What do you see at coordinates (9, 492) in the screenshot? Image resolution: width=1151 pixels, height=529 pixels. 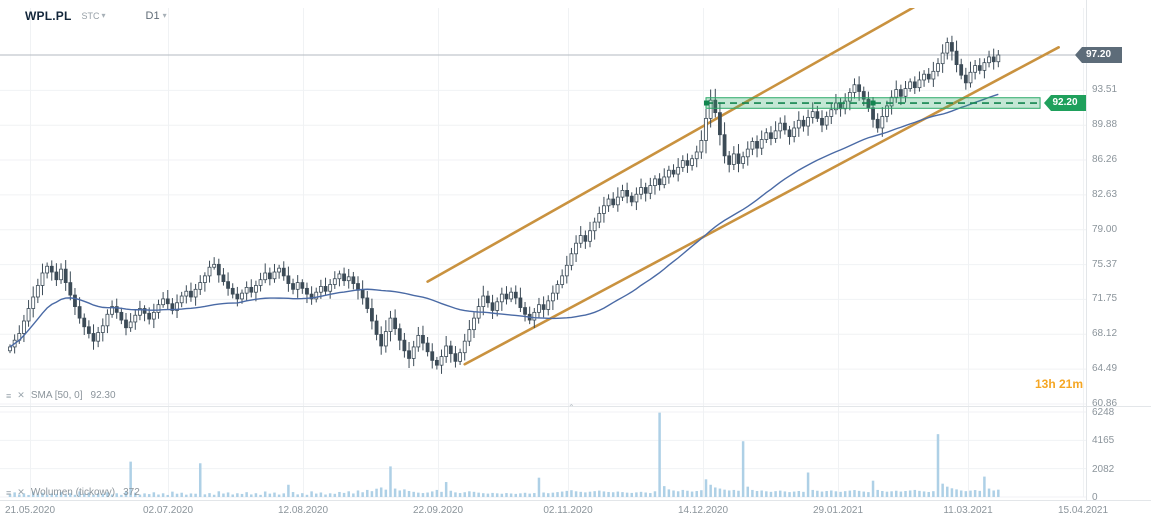 I see `volume-settings-icon: ≡` at bounding box center [9, 492].